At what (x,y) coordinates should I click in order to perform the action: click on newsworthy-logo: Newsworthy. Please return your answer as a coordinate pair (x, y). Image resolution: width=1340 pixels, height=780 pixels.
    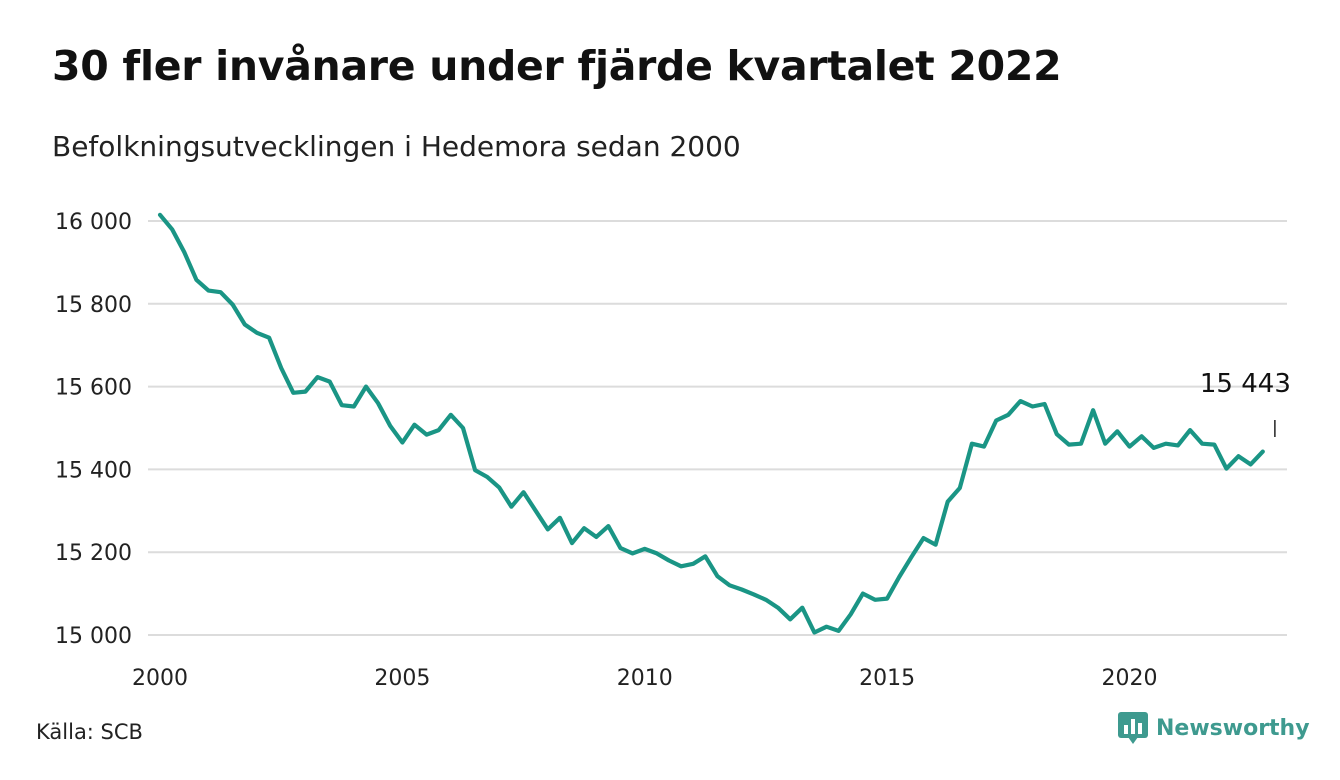
    Looking at the image, I should click on (1214, 728).